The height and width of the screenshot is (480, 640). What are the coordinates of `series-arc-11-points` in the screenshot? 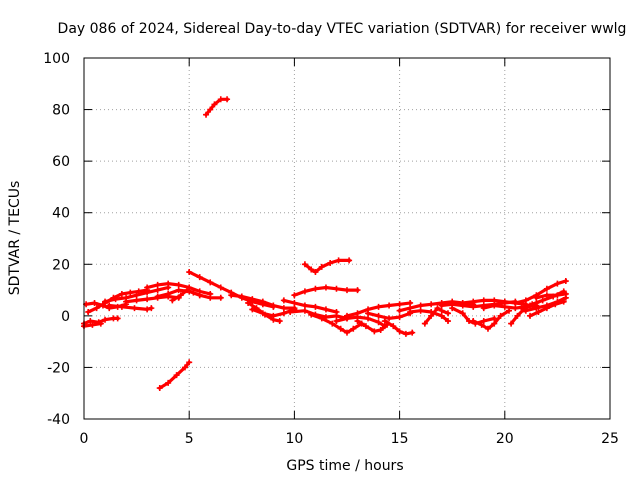 It's located at (174, 375).